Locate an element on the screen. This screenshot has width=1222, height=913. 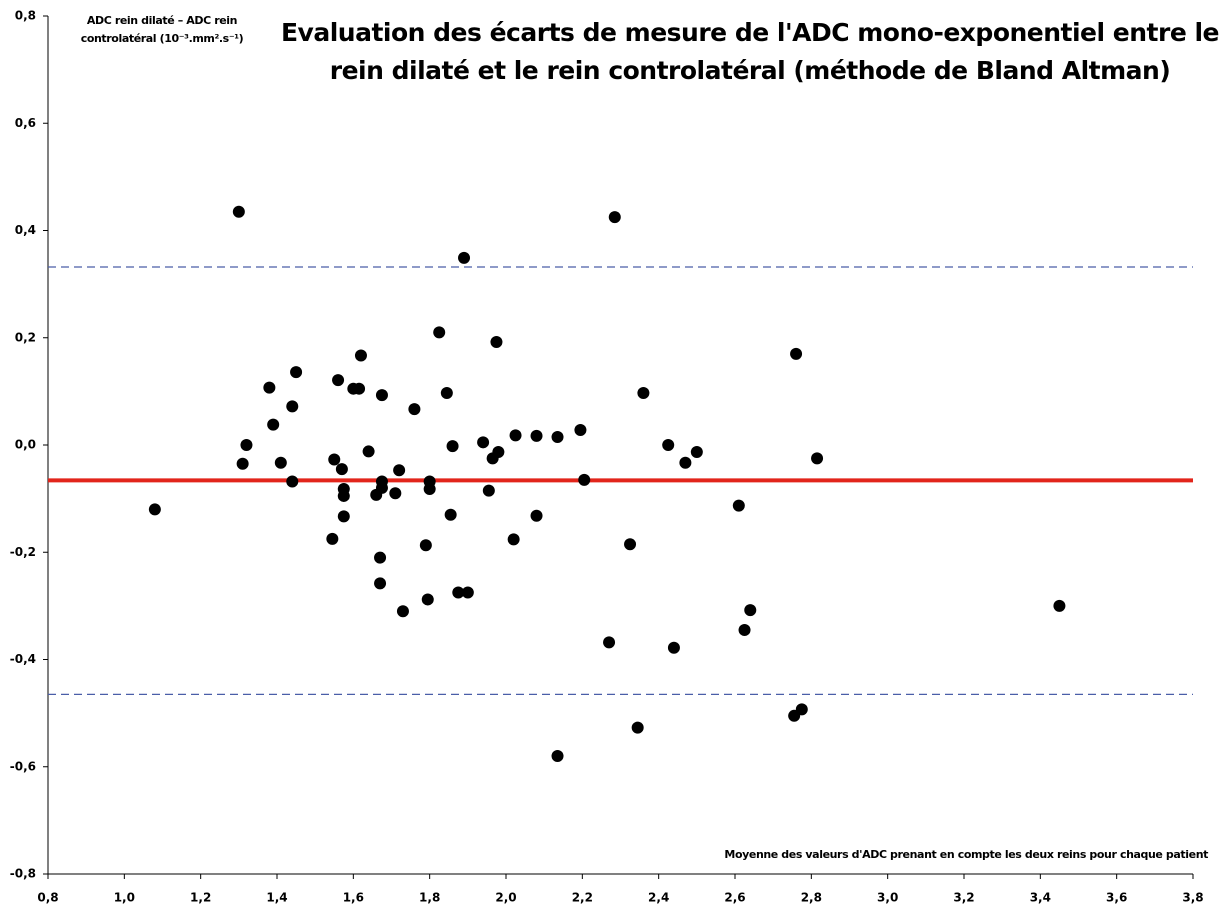
x-tick-label: 2,6 is located at coordinates (734, 898).